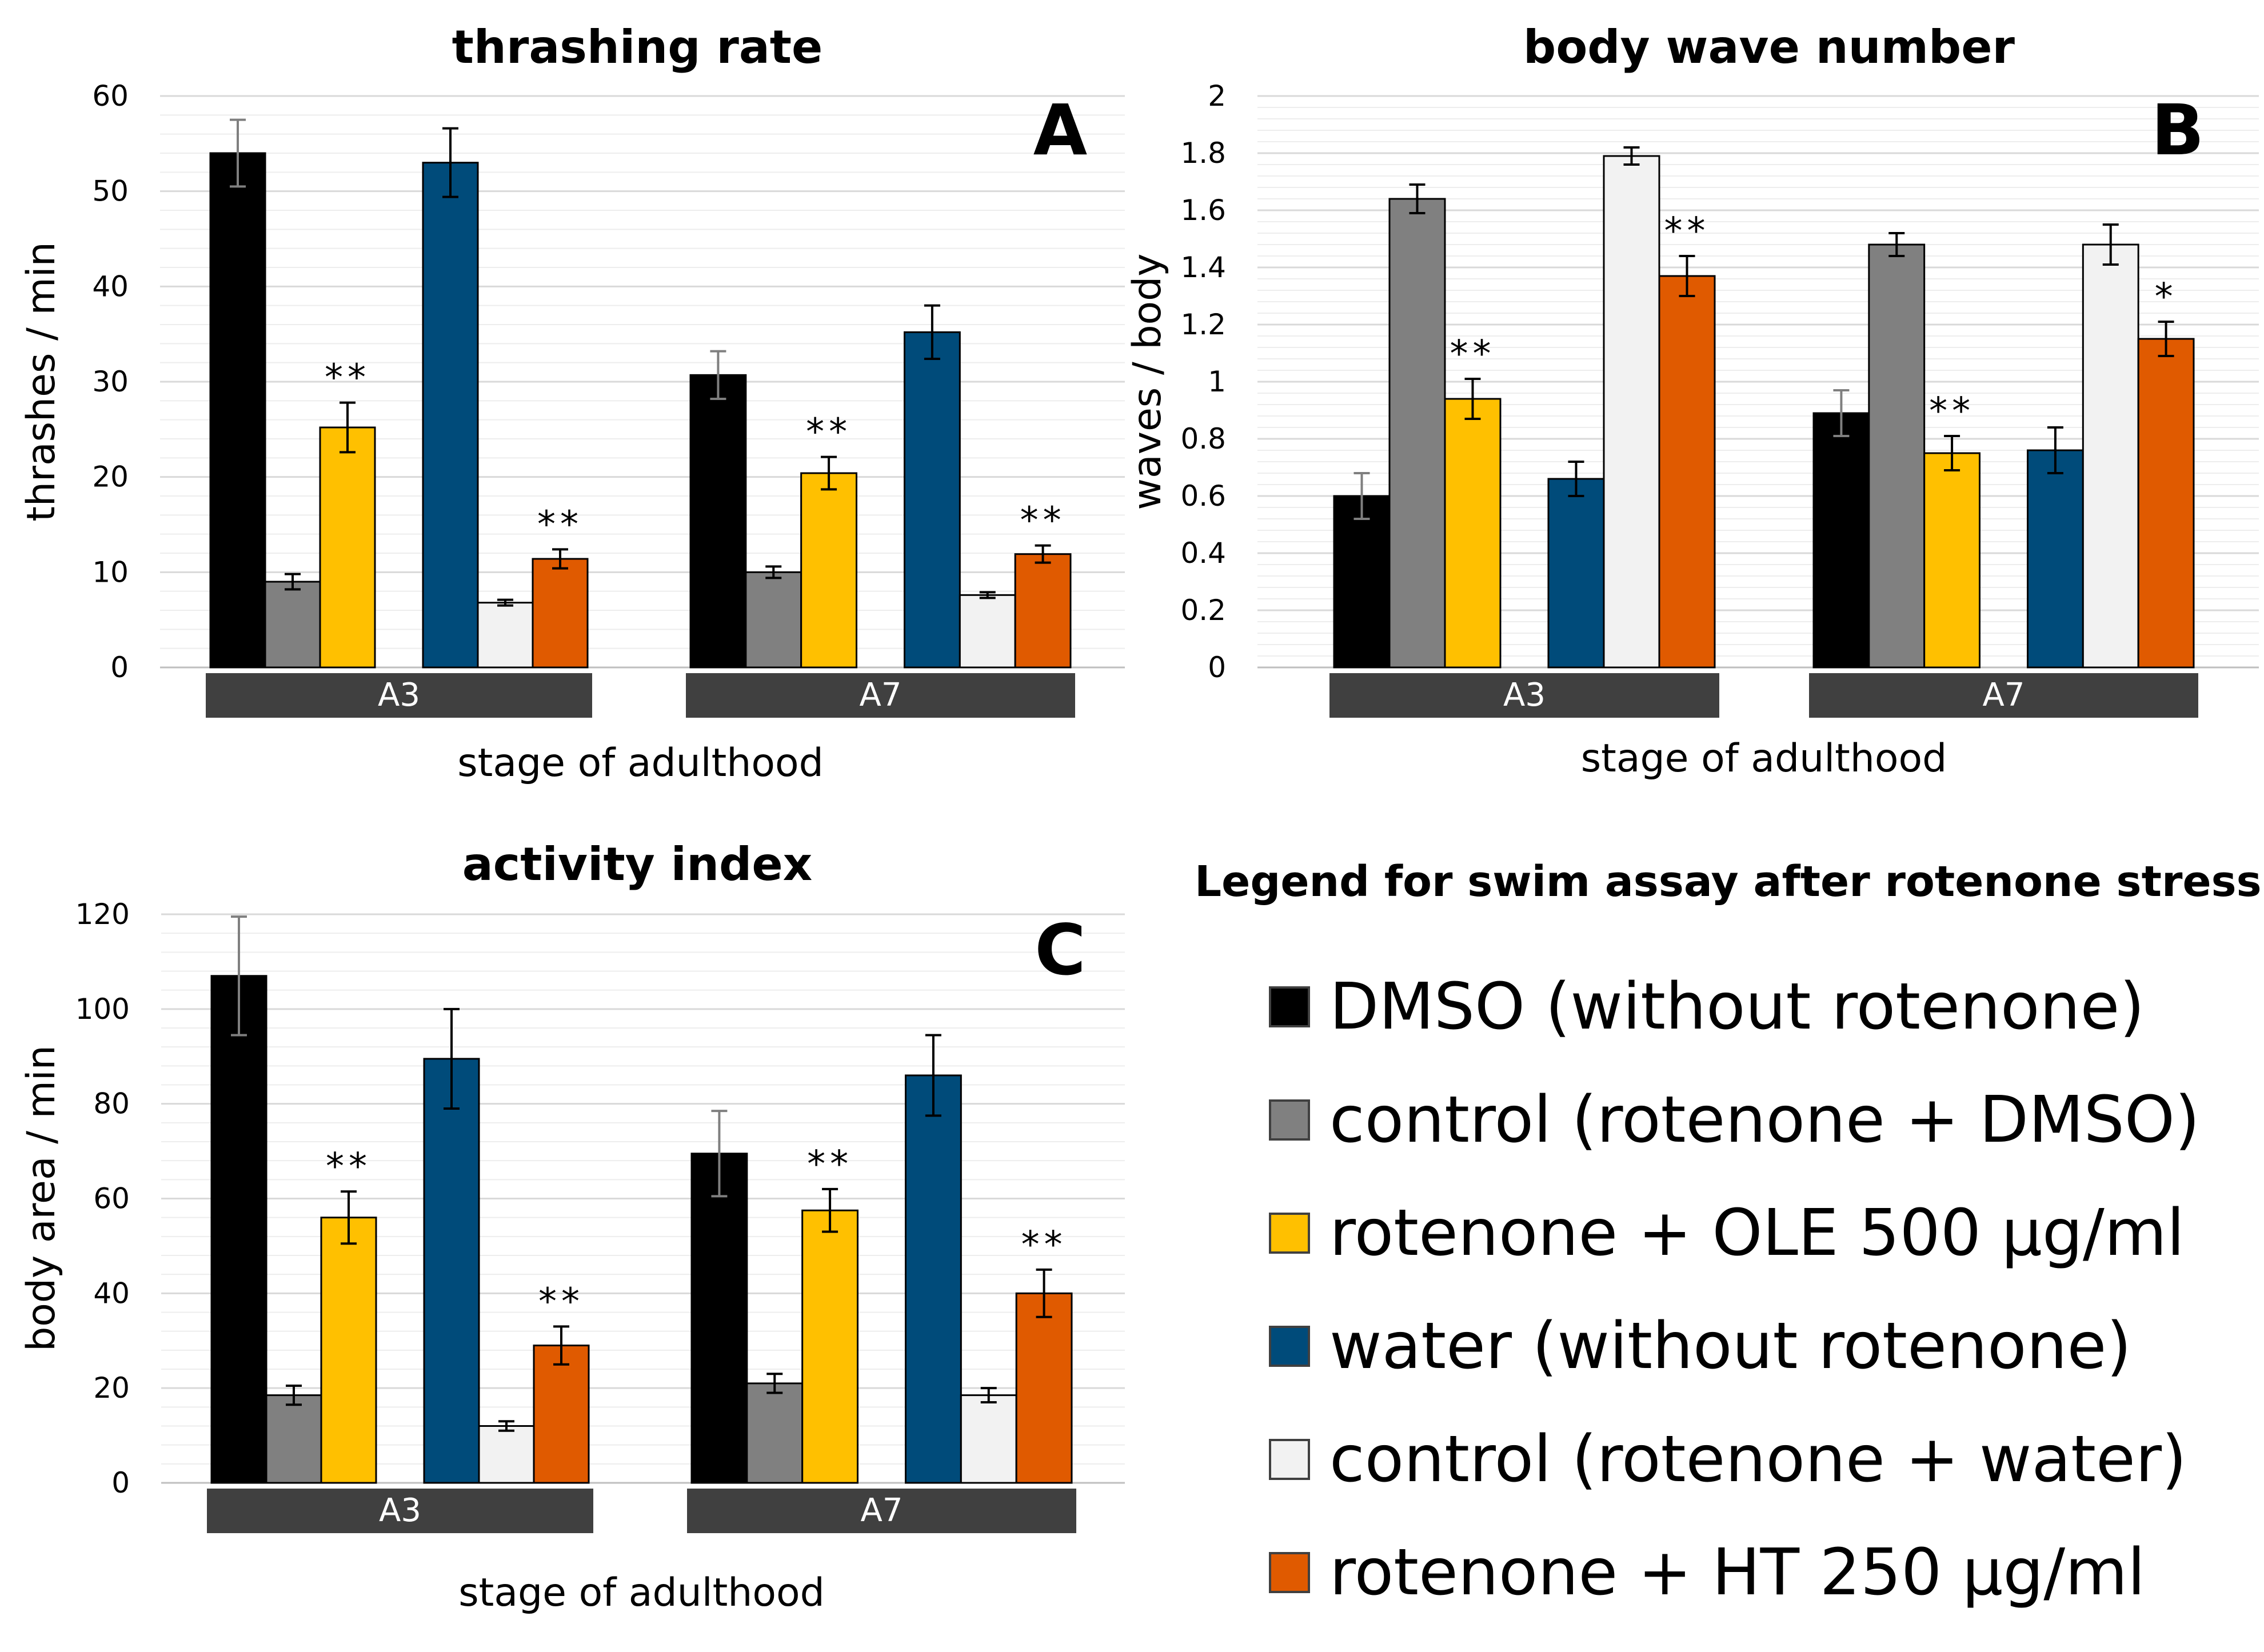 The image size is (2264, 1652). I want to click on legend-swatch-control-dmso, so click(1289, 1120).